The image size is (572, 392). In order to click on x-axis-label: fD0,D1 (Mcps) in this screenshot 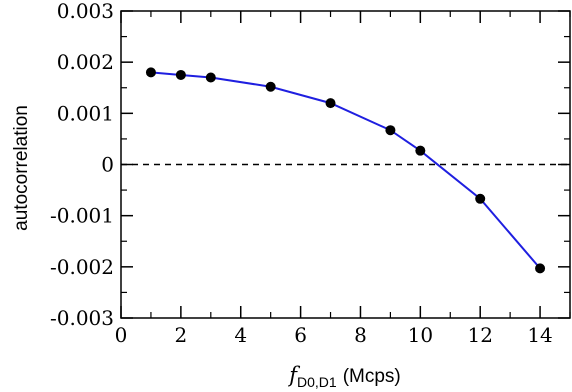, I will do `click(344, 376)`.